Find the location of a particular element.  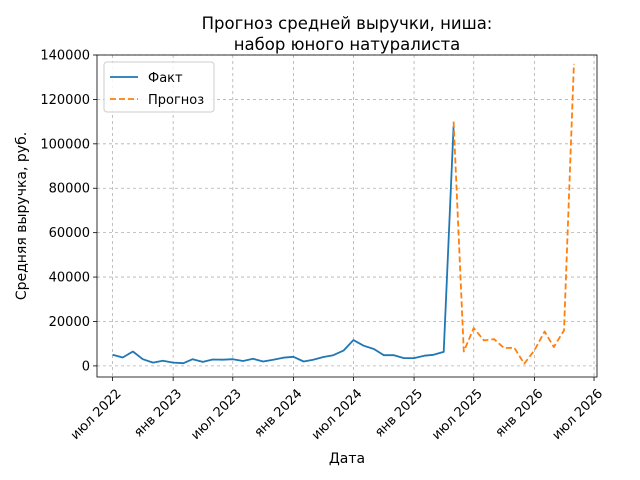

y-tick-label: 80000 is located at coordinates (69, 189).